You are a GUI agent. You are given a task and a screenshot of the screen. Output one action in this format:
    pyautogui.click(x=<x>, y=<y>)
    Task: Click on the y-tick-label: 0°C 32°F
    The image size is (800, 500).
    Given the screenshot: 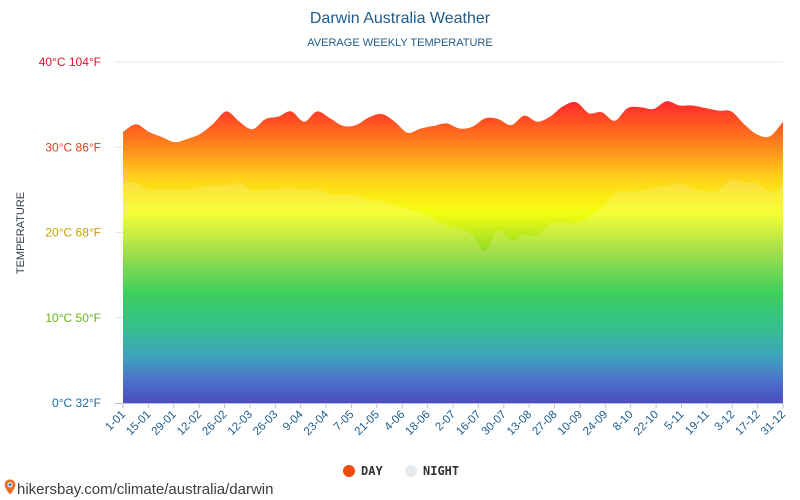 What is the action you would take?
    pyautogui.click(x=76, y=403)
    